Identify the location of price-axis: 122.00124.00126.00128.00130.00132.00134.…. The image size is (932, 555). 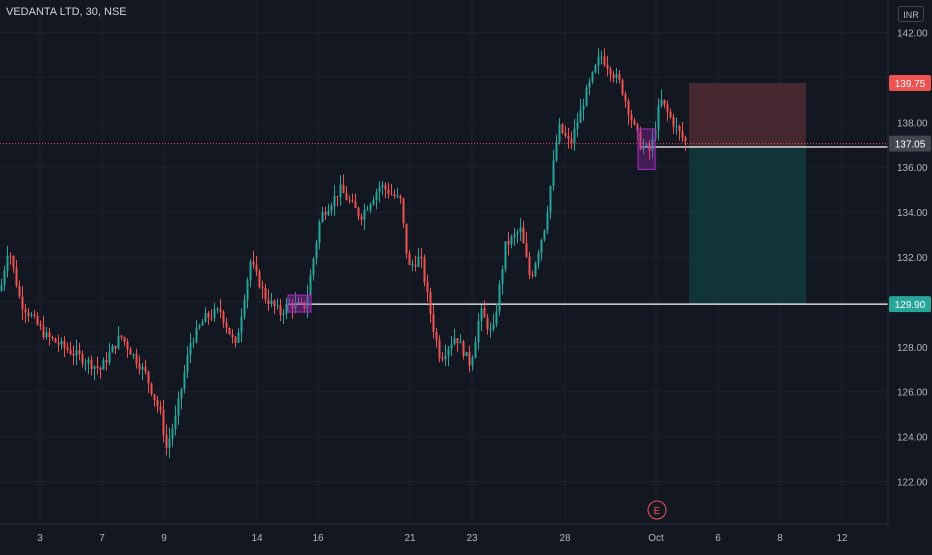
(909, 275).